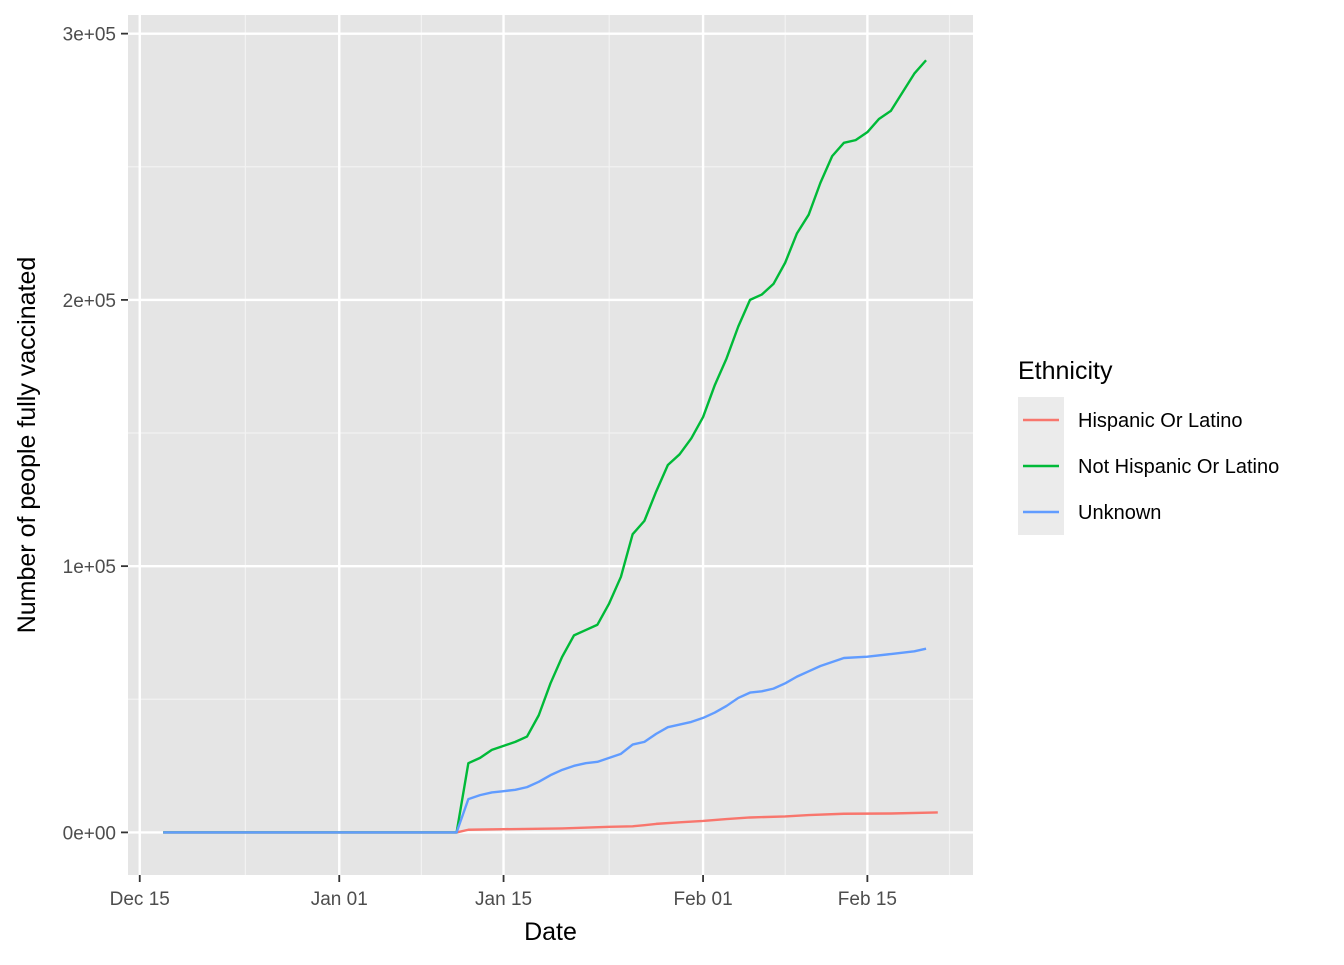  Describe the element at coordinates (1178, 467) in the screenshot. I see `legend-label: Not Hispanic Or Latino` at that location.